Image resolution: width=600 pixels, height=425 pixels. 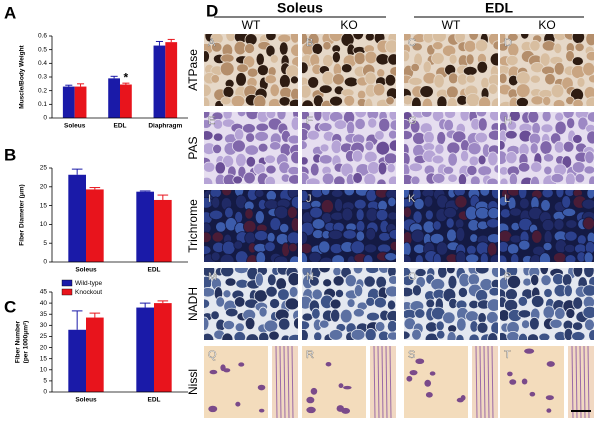 I want to click on y-tick-label: 15, so click(x=44, y=358).